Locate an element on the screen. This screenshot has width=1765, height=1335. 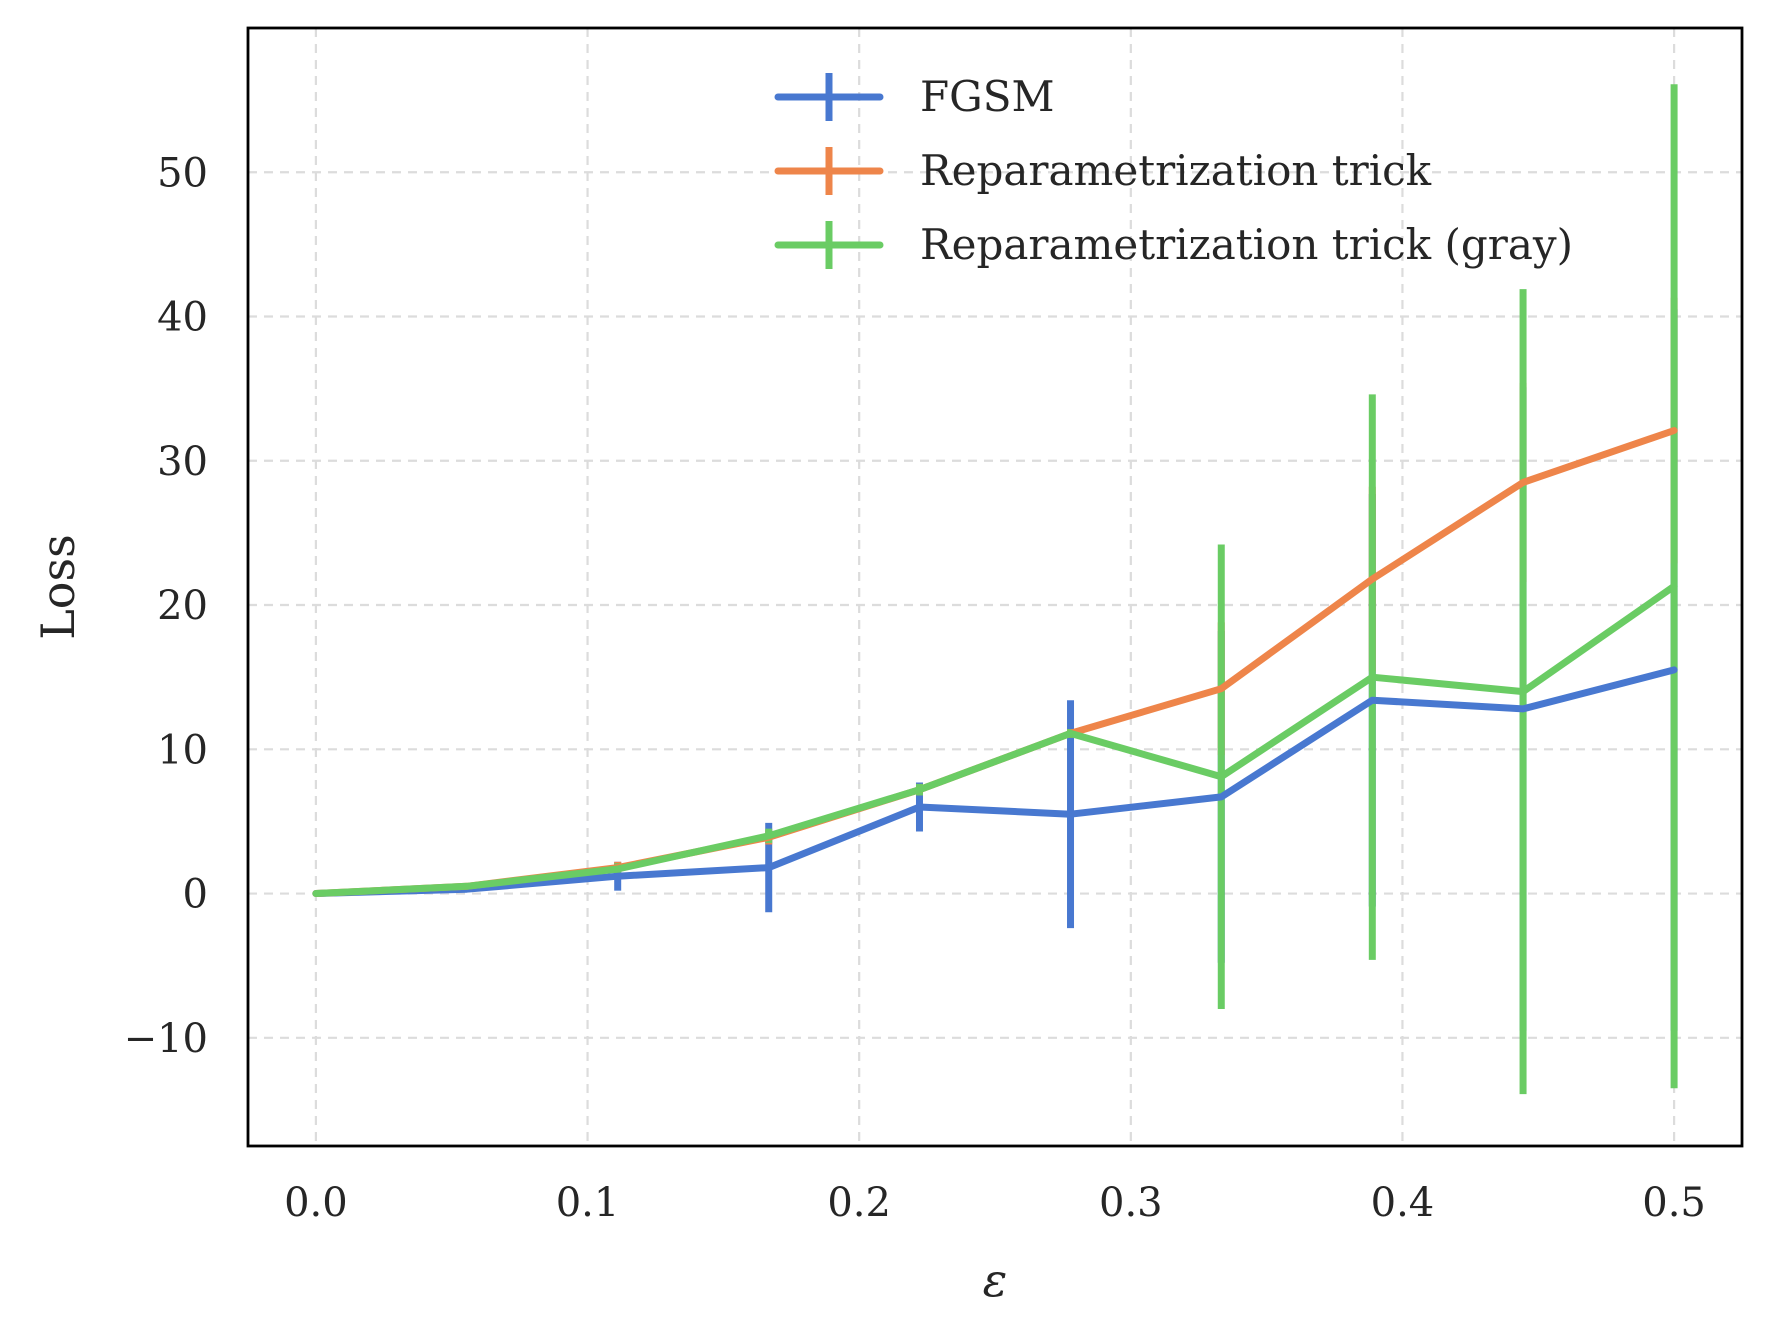
x-tick-label: 0.2 is located at coordinates (859, 1203).